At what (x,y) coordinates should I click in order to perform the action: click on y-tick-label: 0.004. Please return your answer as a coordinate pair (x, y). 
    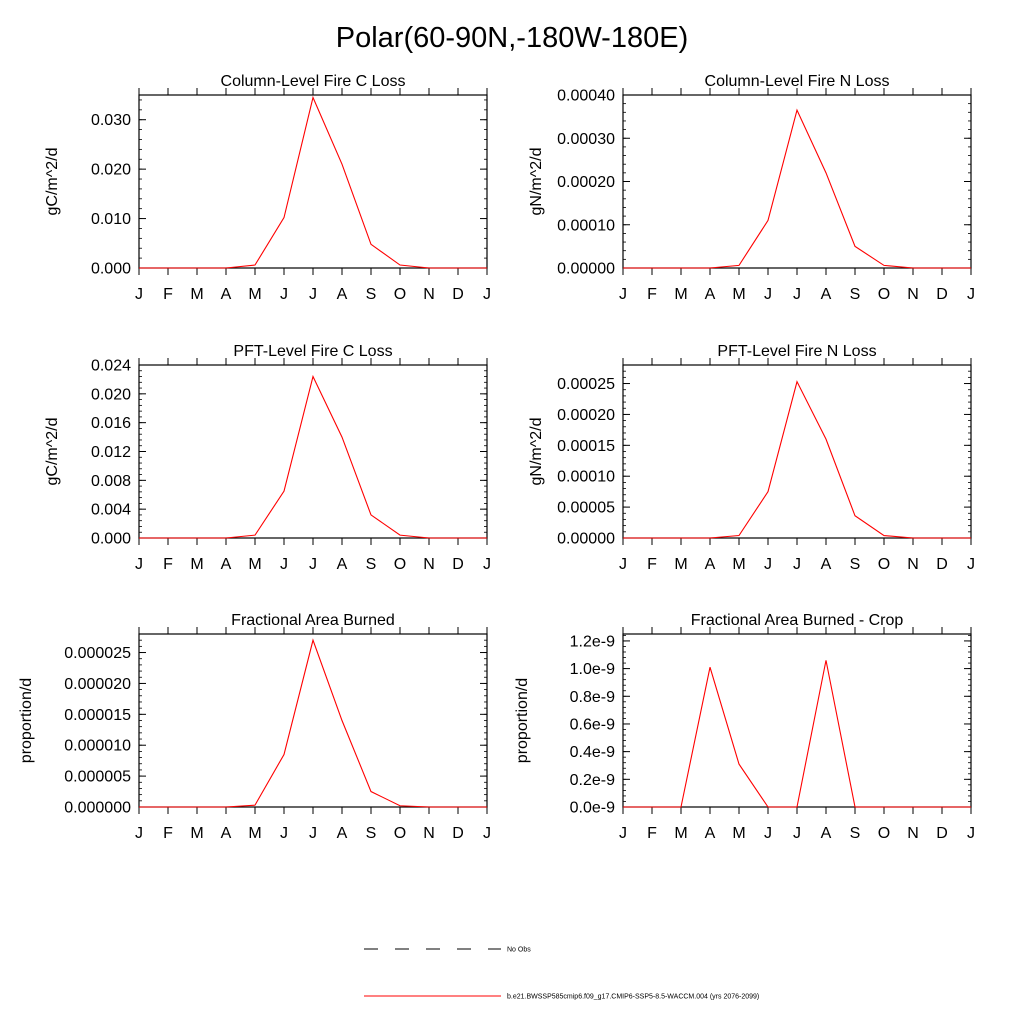
    Looking at the image, I should click on (111, 510).